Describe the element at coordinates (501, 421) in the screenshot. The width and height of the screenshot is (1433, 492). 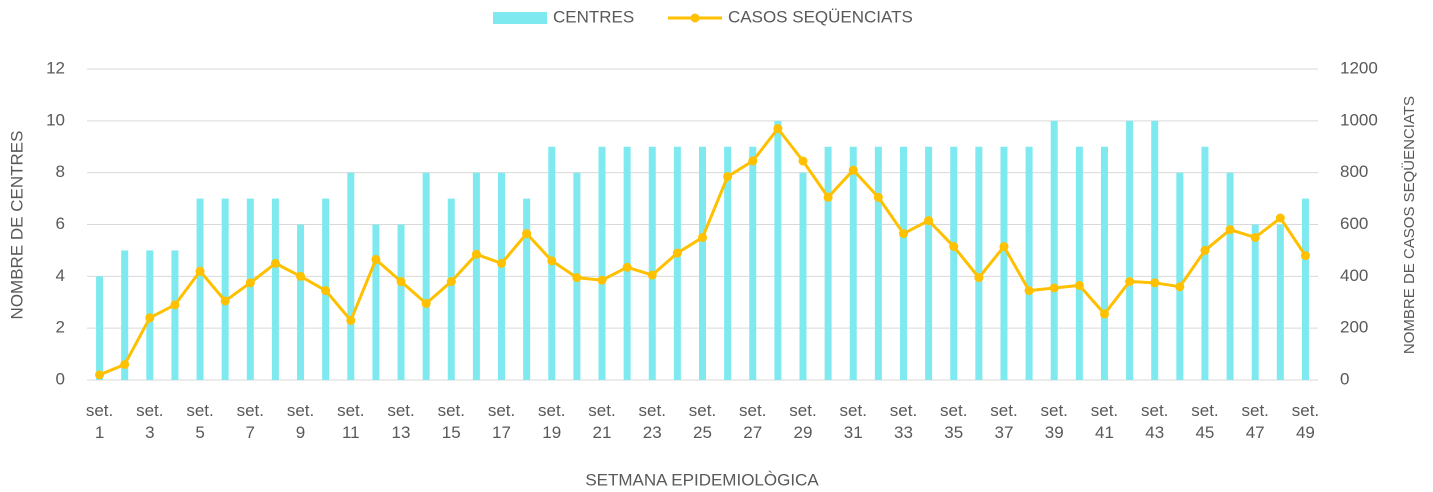
I see `x-tick-label: set. 17` at that location.